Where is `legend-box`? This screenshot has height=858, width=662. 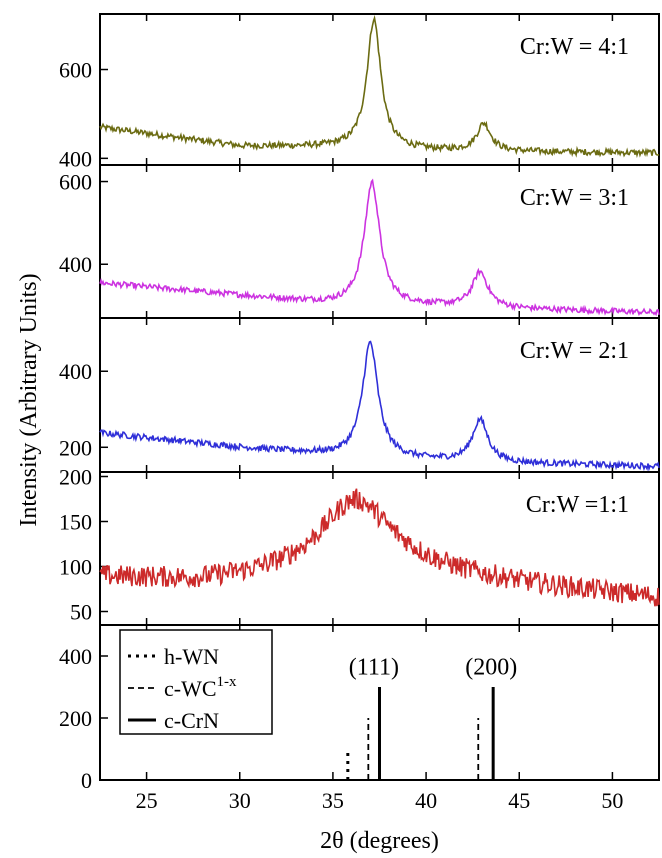 legend-box is located at coordinates (196, 682).